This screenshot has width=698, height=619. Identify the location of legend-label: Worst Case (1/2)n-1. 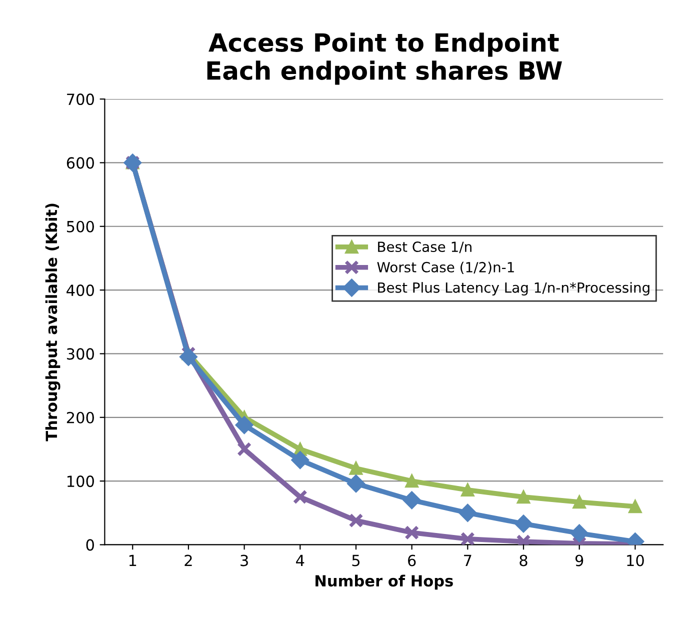
(445, 268).